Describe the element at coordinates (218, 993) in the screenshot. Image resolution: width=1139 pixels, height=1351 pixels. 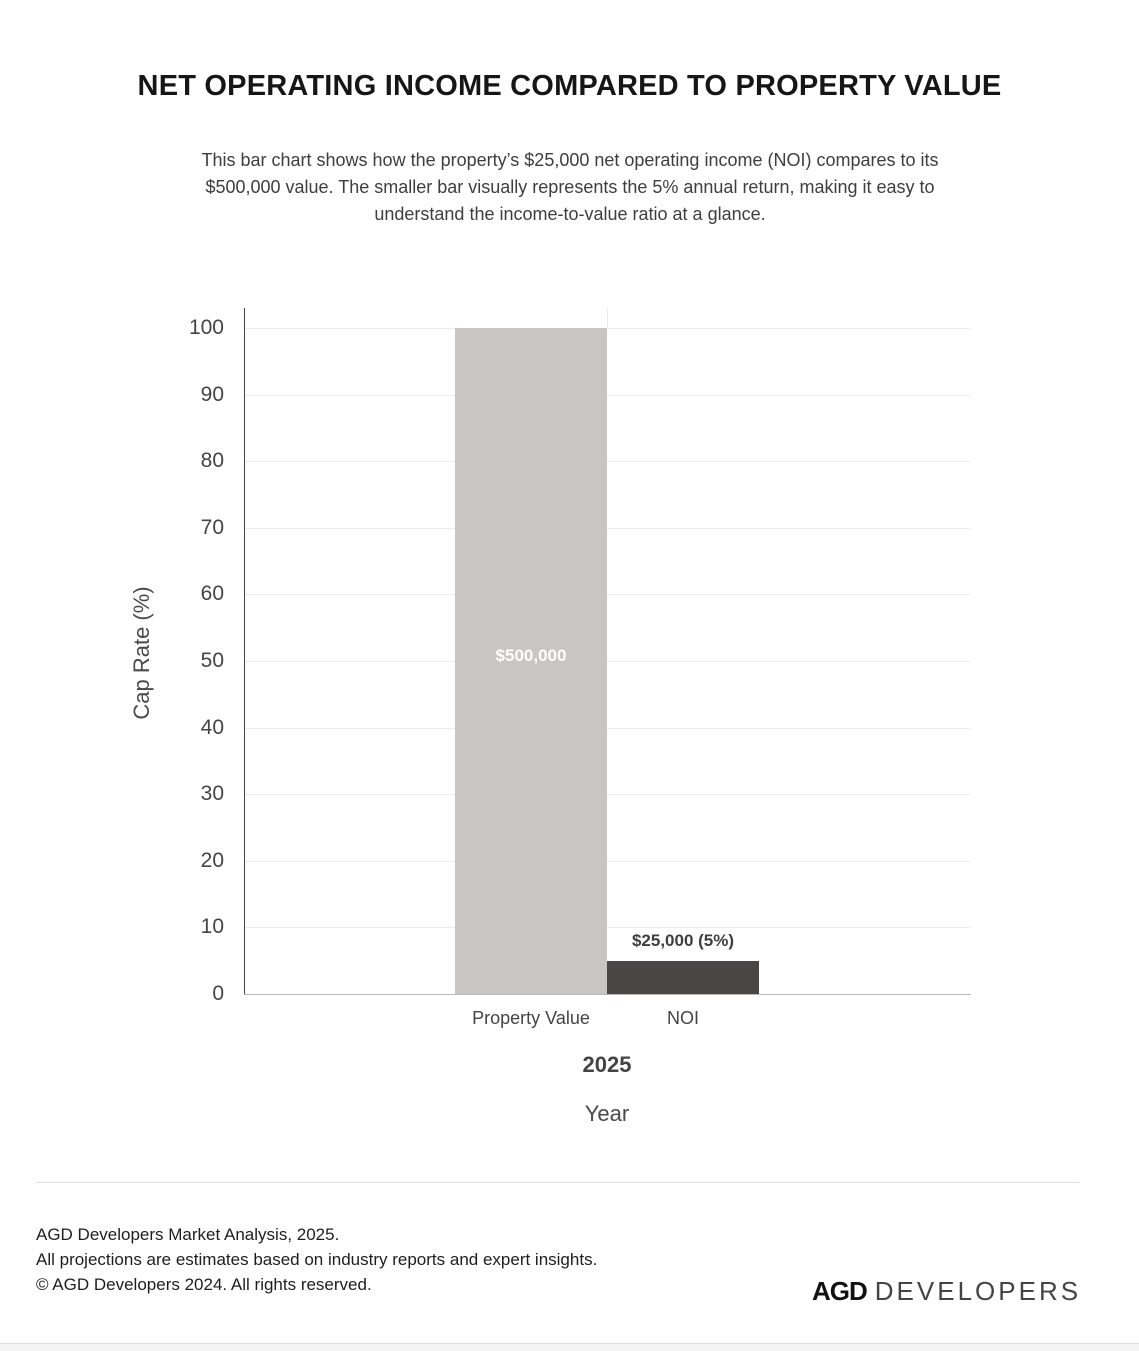
I see `y-tick-0: 0` at that location.